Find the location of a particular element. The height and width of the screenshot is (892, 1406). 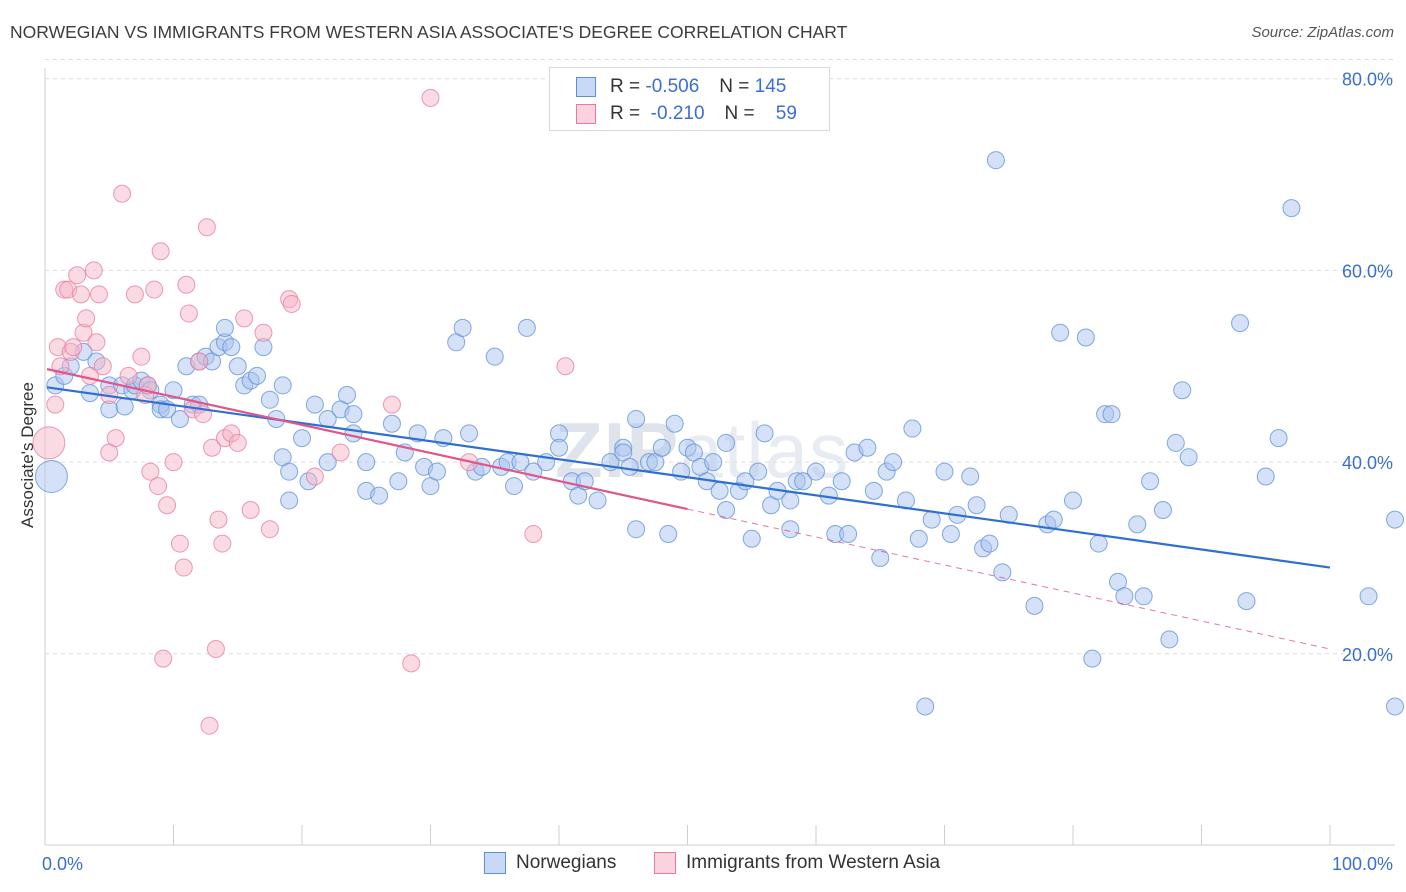

y-axis-label: Associate's Degree is located at coordinates (27, 455).